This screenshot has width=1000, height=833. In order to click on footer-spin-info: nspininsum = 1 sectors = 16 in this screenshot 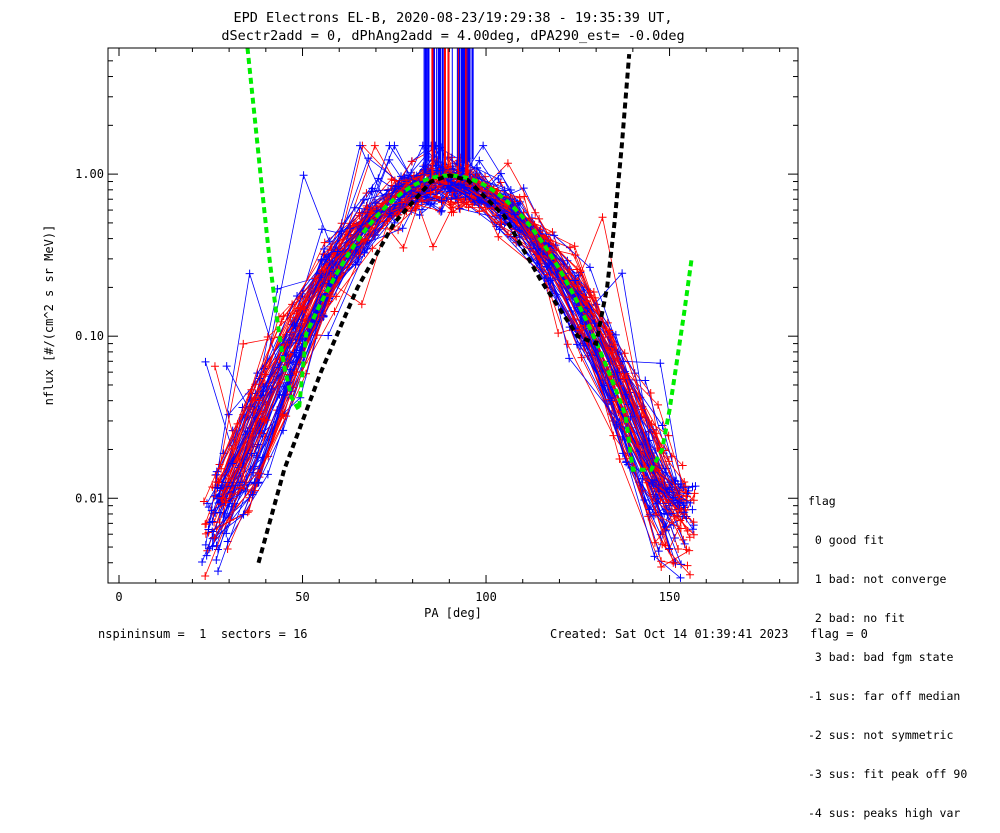, I will do `click(203, 634)`.